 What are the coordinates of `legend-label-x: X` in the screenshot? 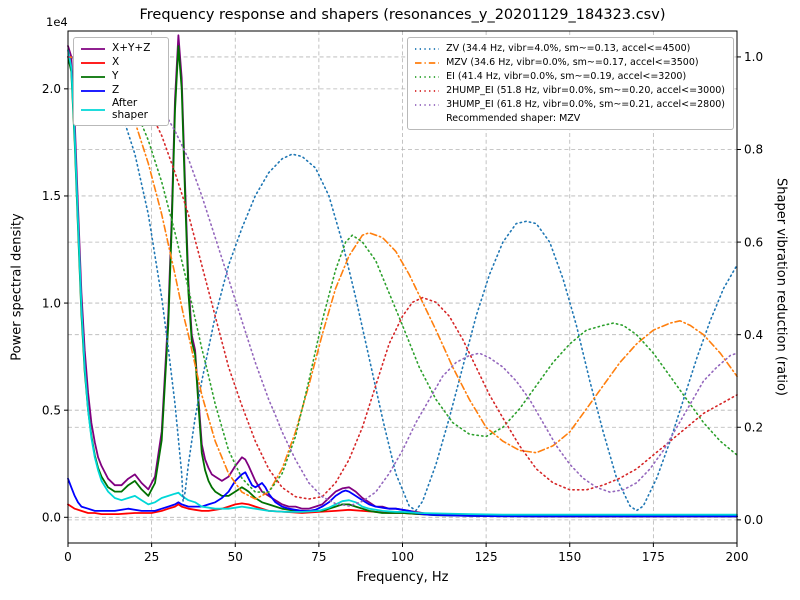 It's located at (116, 61).